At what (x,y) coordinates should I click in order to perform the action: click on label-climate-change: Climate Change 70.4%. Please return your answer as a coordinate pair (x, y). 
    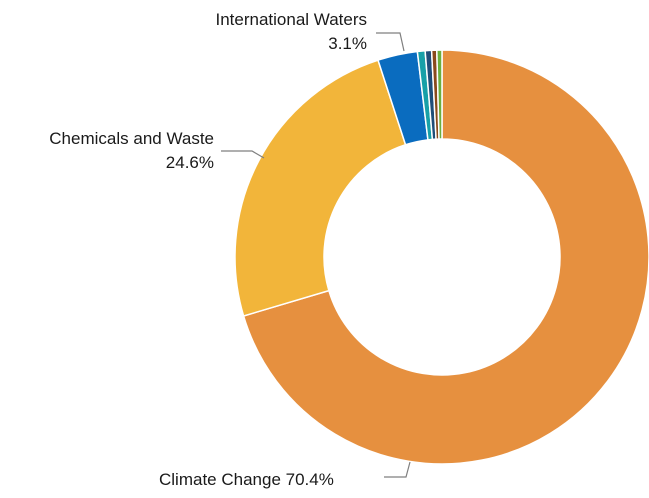
    Looking at the image, I should click on (246, 479).